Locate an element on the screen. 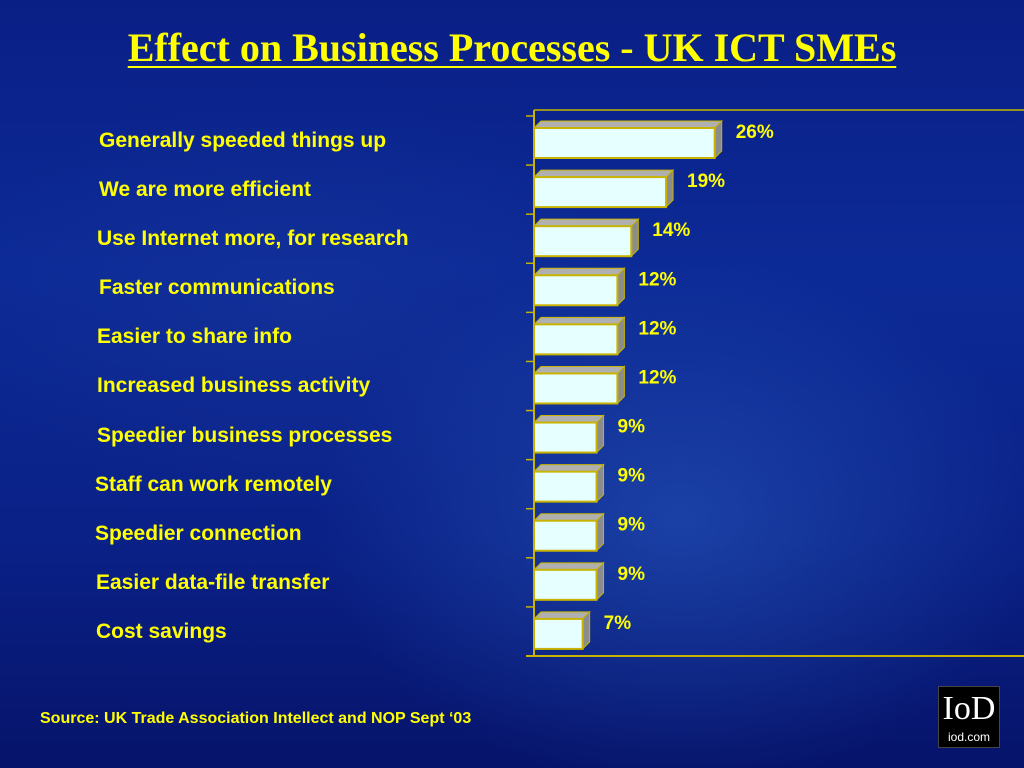 The height and width of the screenshot is (768, 1024). category-label: We are more efficient is located at coordinates (205, 190).